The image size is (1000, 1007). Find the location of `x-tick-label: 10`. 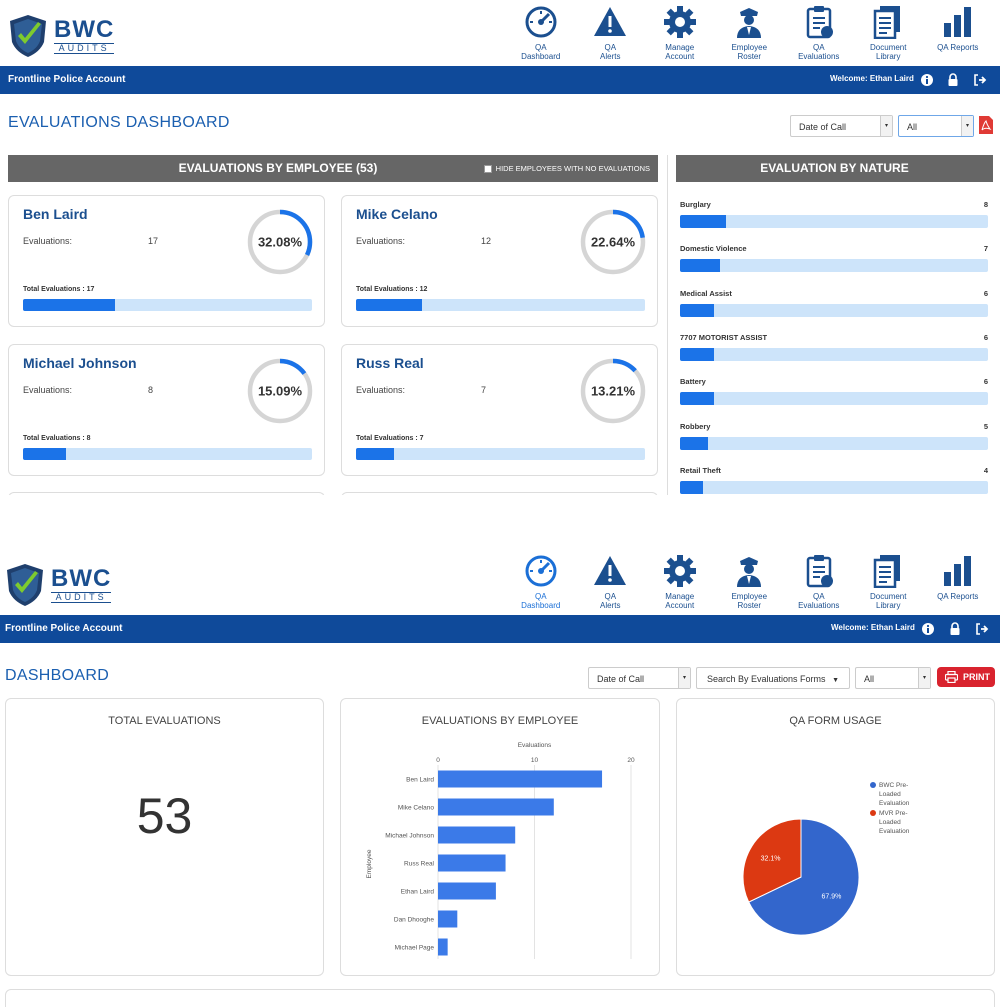

x-tick-label: 10 is located at coordinates (535, 760).